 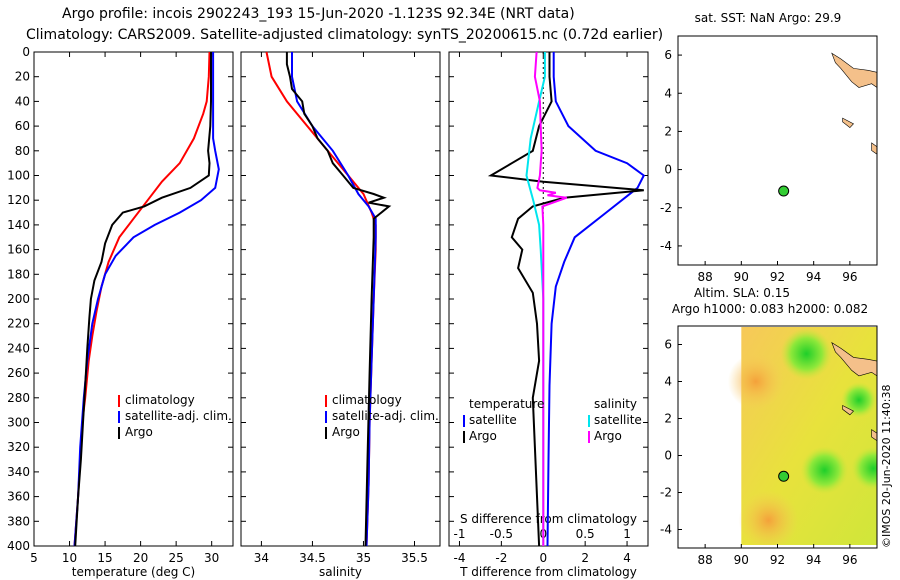 I want to click on y-tick-label: 380, so click(x=18, y=521).